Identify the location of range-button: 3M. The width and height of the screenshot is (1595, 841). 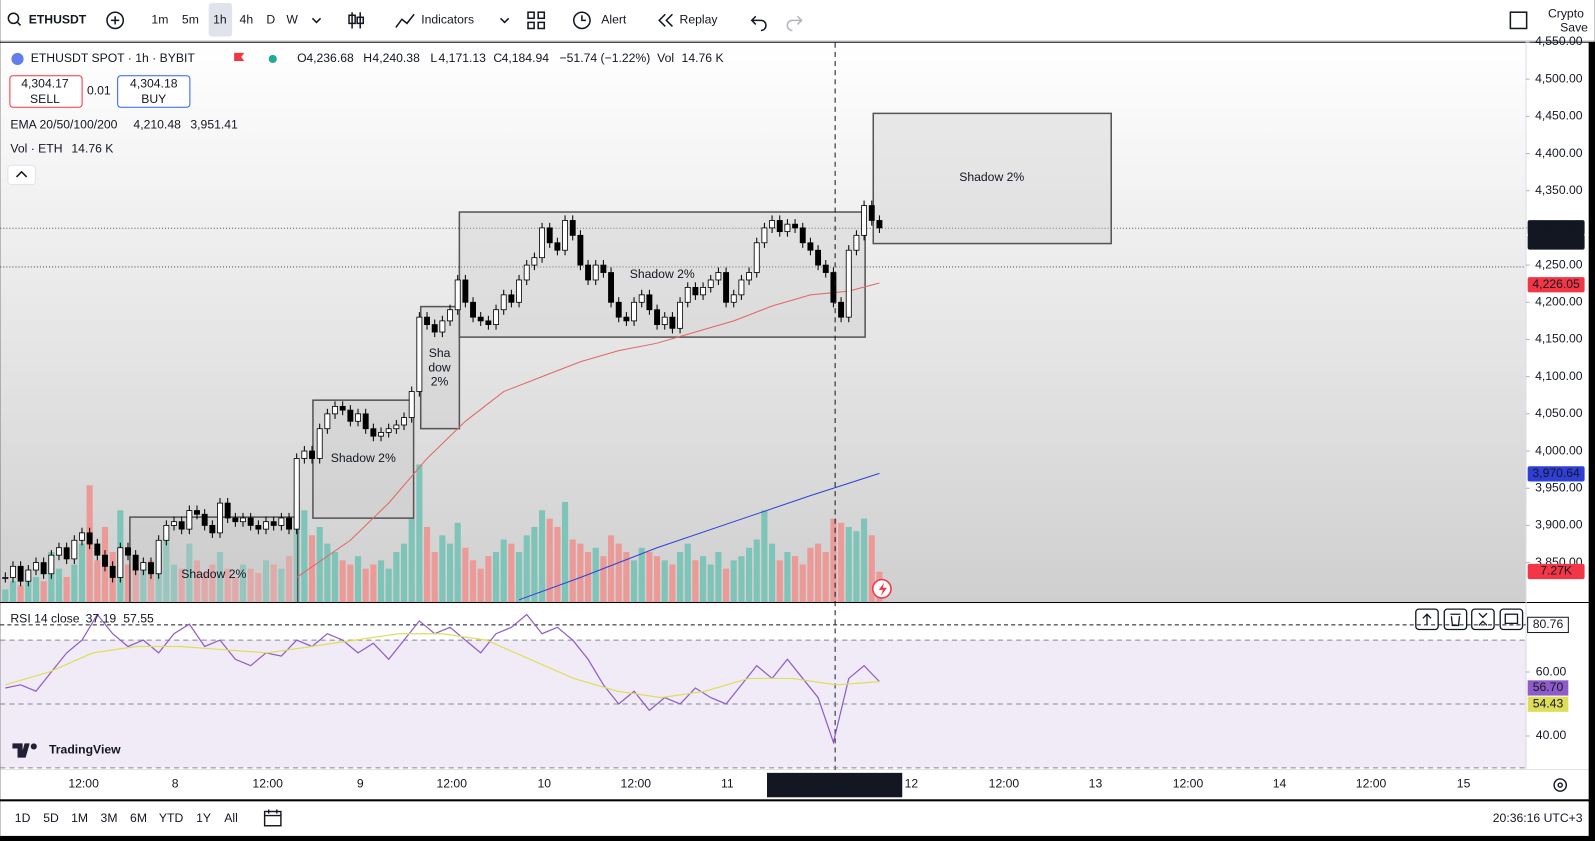
(109, 818).